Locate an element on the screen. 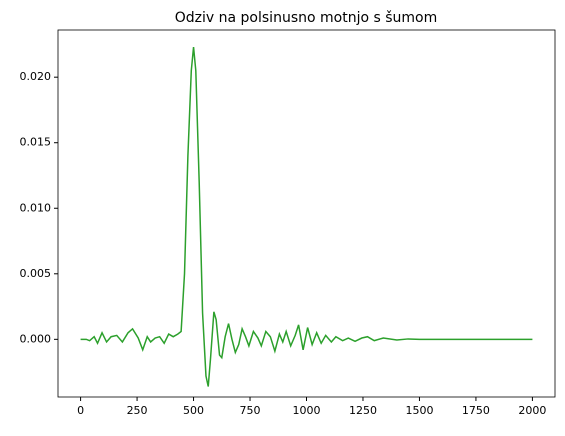 The width and height of the screenshot is (565, 436). y-tick-label: 0.015 is located at coordinates (36, 142).